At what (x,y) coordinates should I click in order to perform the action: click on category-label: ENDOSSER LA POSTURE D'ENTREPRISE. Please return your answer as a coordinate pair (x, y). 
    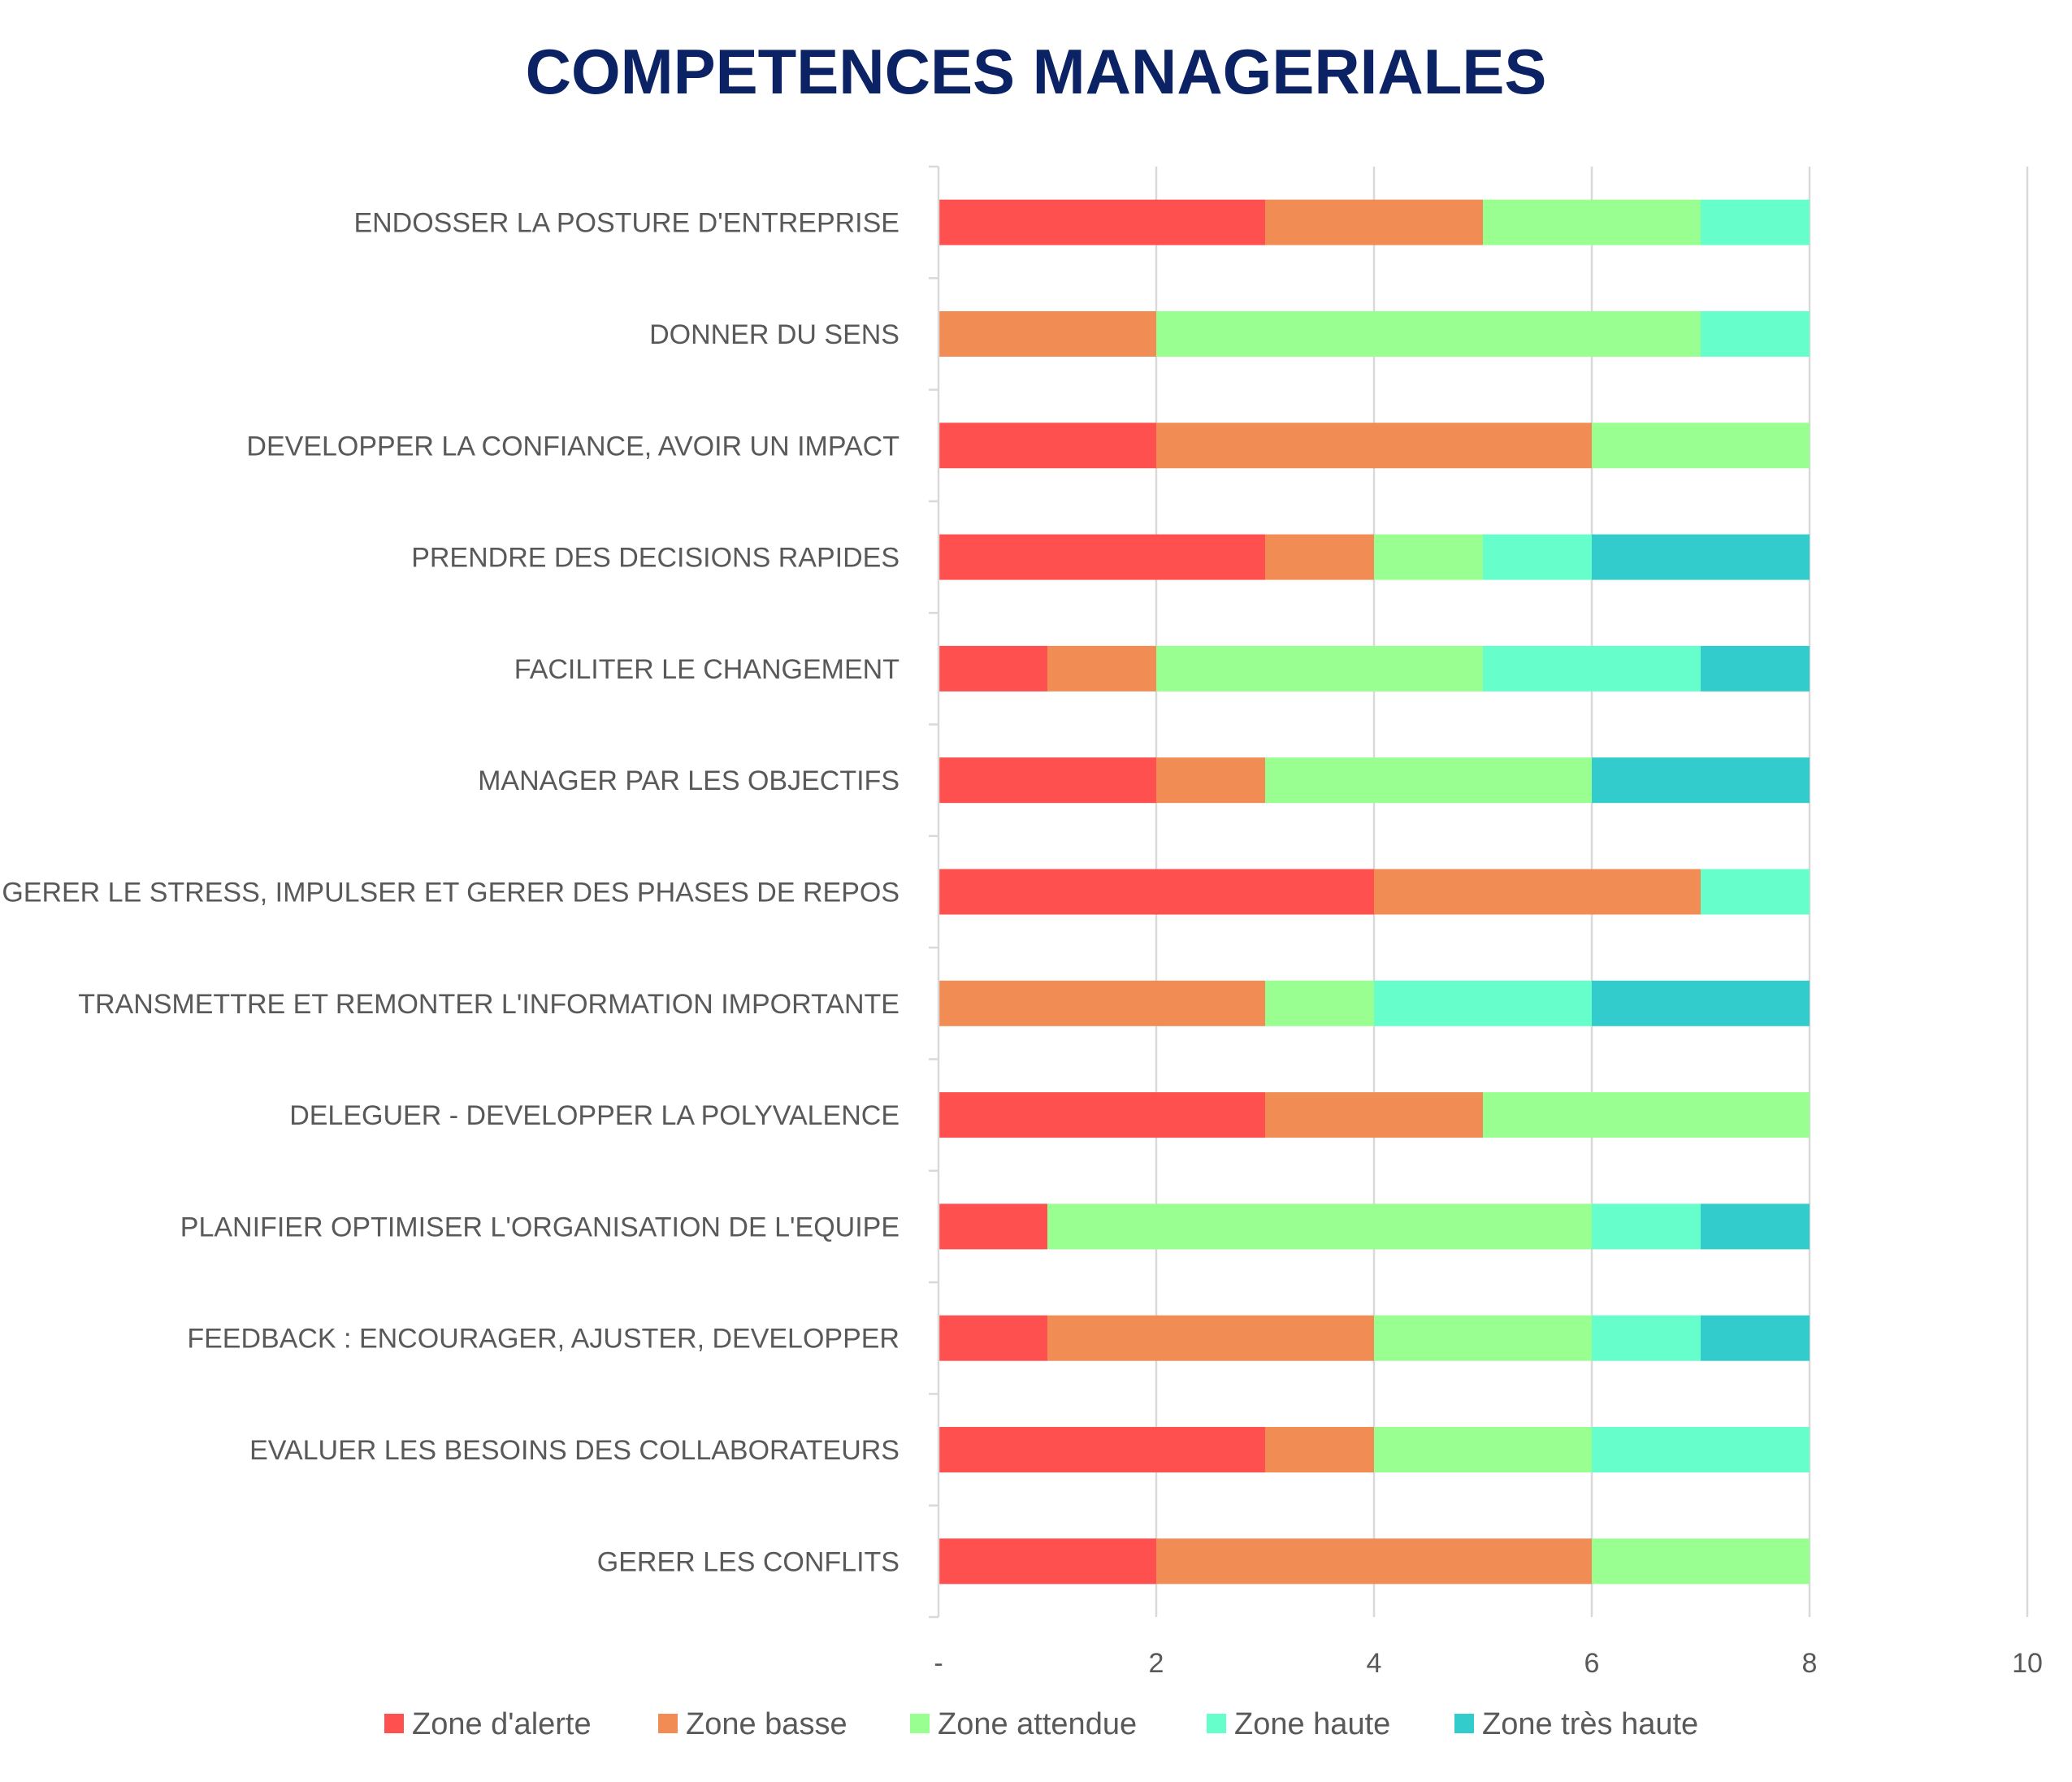
    Looking at the image, I should click on (626, 223).